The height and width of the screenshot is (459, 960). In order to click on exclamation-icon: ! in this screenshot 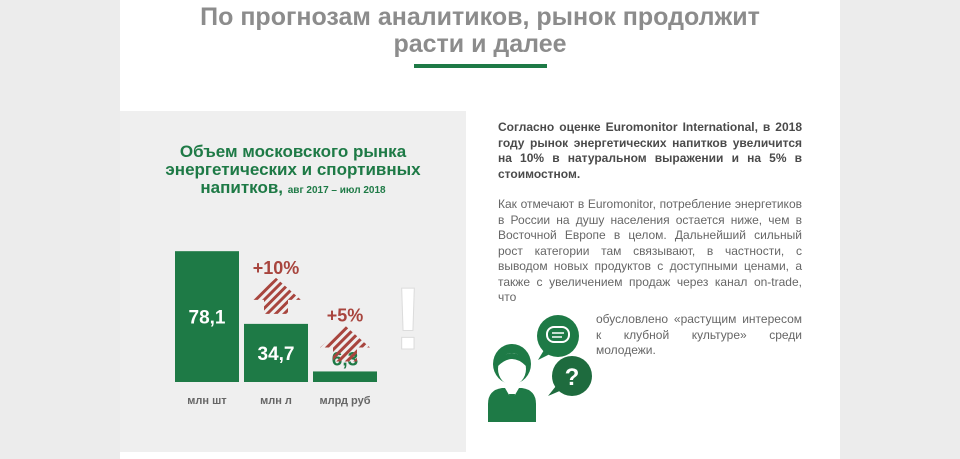, I will do `click(407, 318)`.